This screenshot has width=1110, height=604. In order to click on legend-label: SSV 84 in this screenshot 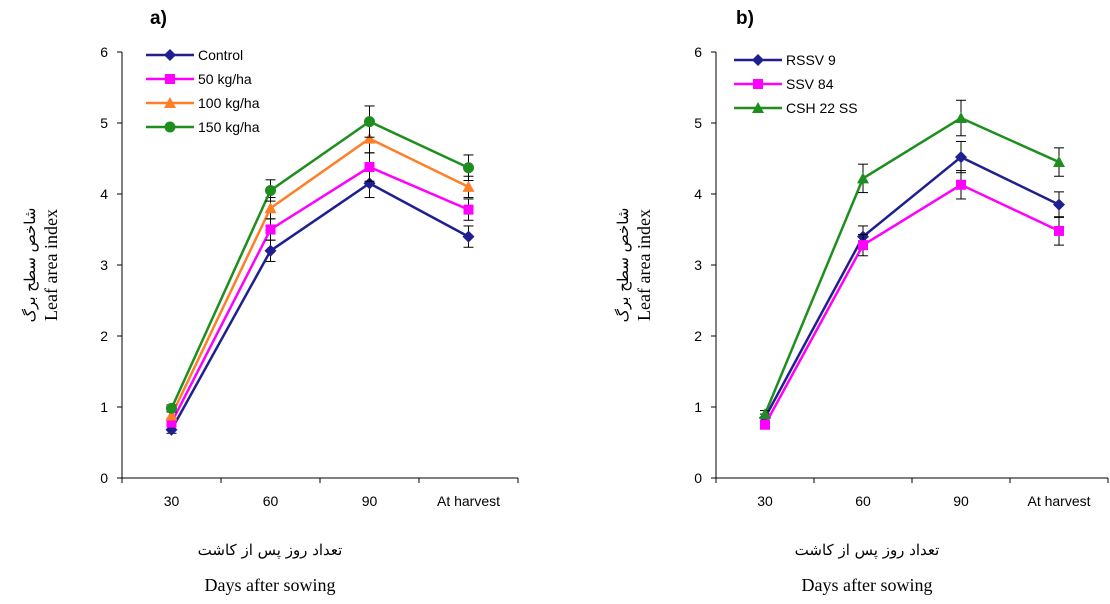, I will do `click(810, 84)`.